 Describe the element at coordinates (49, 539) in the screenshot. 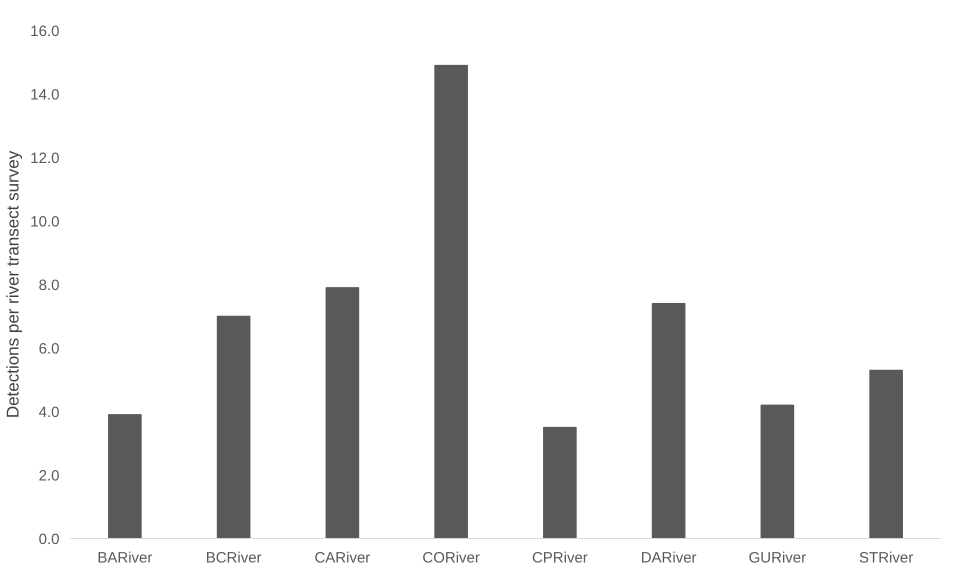

I see `y-tick-label: 0.0` at that location.